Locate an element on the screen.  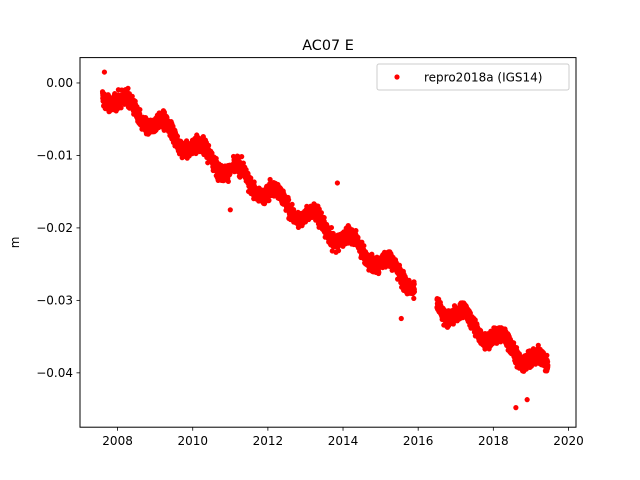
y-axis-label: m is located at coordinates (15, 243).